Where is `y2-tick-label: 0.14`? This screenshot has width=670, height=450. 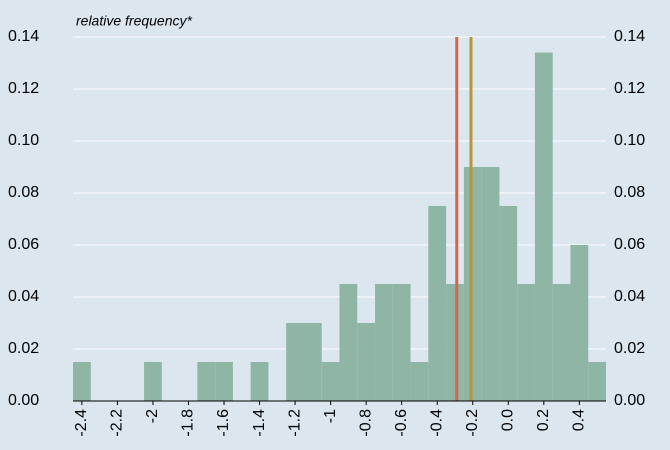
y2-tick-label: 0.14 is located at coordinates (629, 36).